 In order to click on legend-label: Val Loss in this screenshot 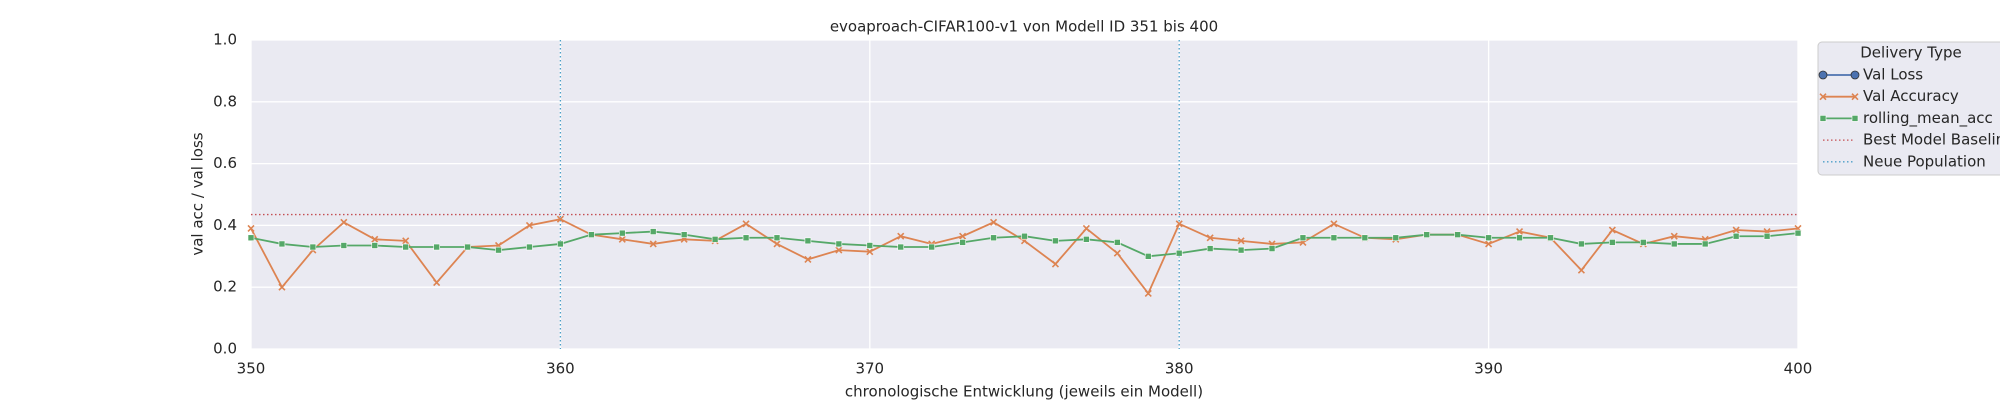, I will do `click(1893, 75)`.